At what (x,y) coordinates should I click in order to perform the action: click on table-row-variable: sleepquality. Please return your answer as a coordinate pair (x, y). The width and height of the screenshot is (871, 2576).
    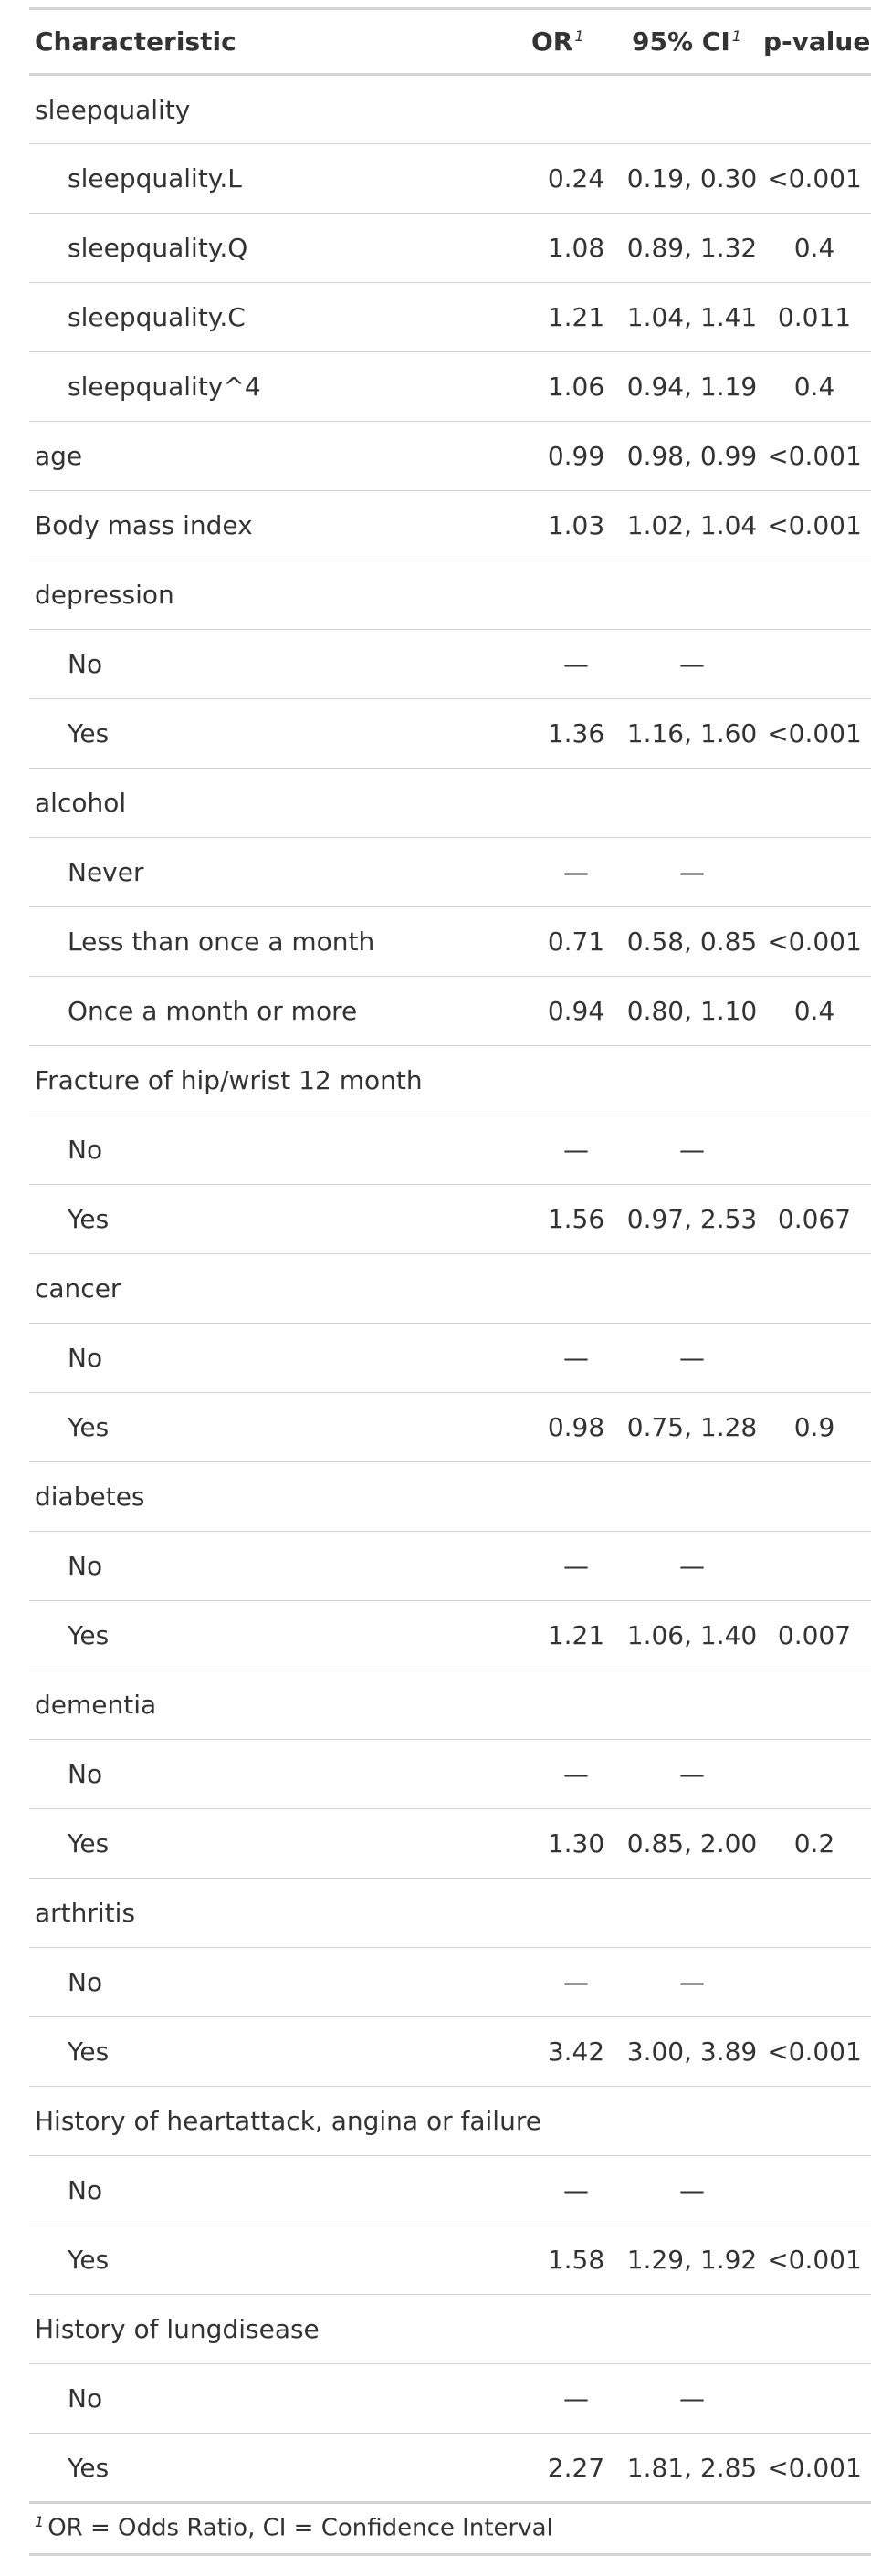
    Looking at the image, I should click on (450, 109).